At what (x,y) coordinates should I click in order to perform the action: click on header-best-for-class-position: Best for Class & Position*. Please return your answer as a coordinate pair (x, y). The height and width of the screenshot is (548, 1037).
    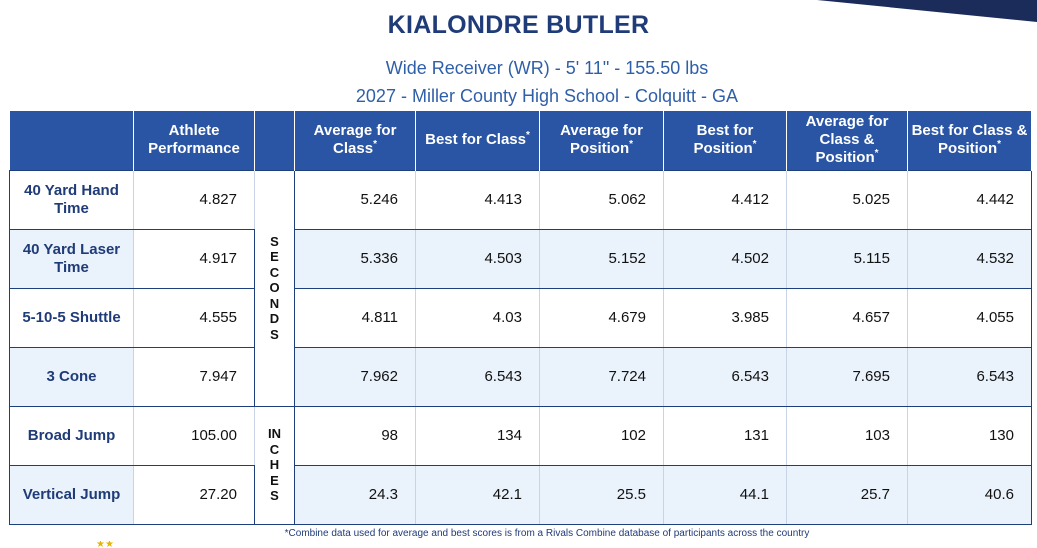
    Looking at the image, I should click on (969, 140).